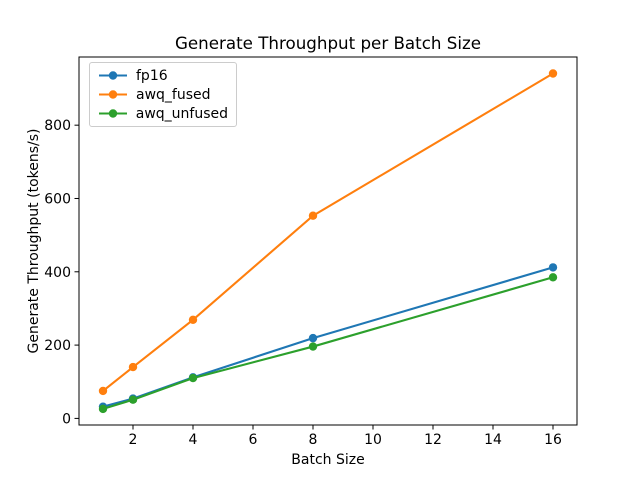 This screenshot has width=640, height=480. Describe the element at coordinates (181, 113) in the screenshot. I see `legend-label-awq_unfused: awq_unfused` at that location.